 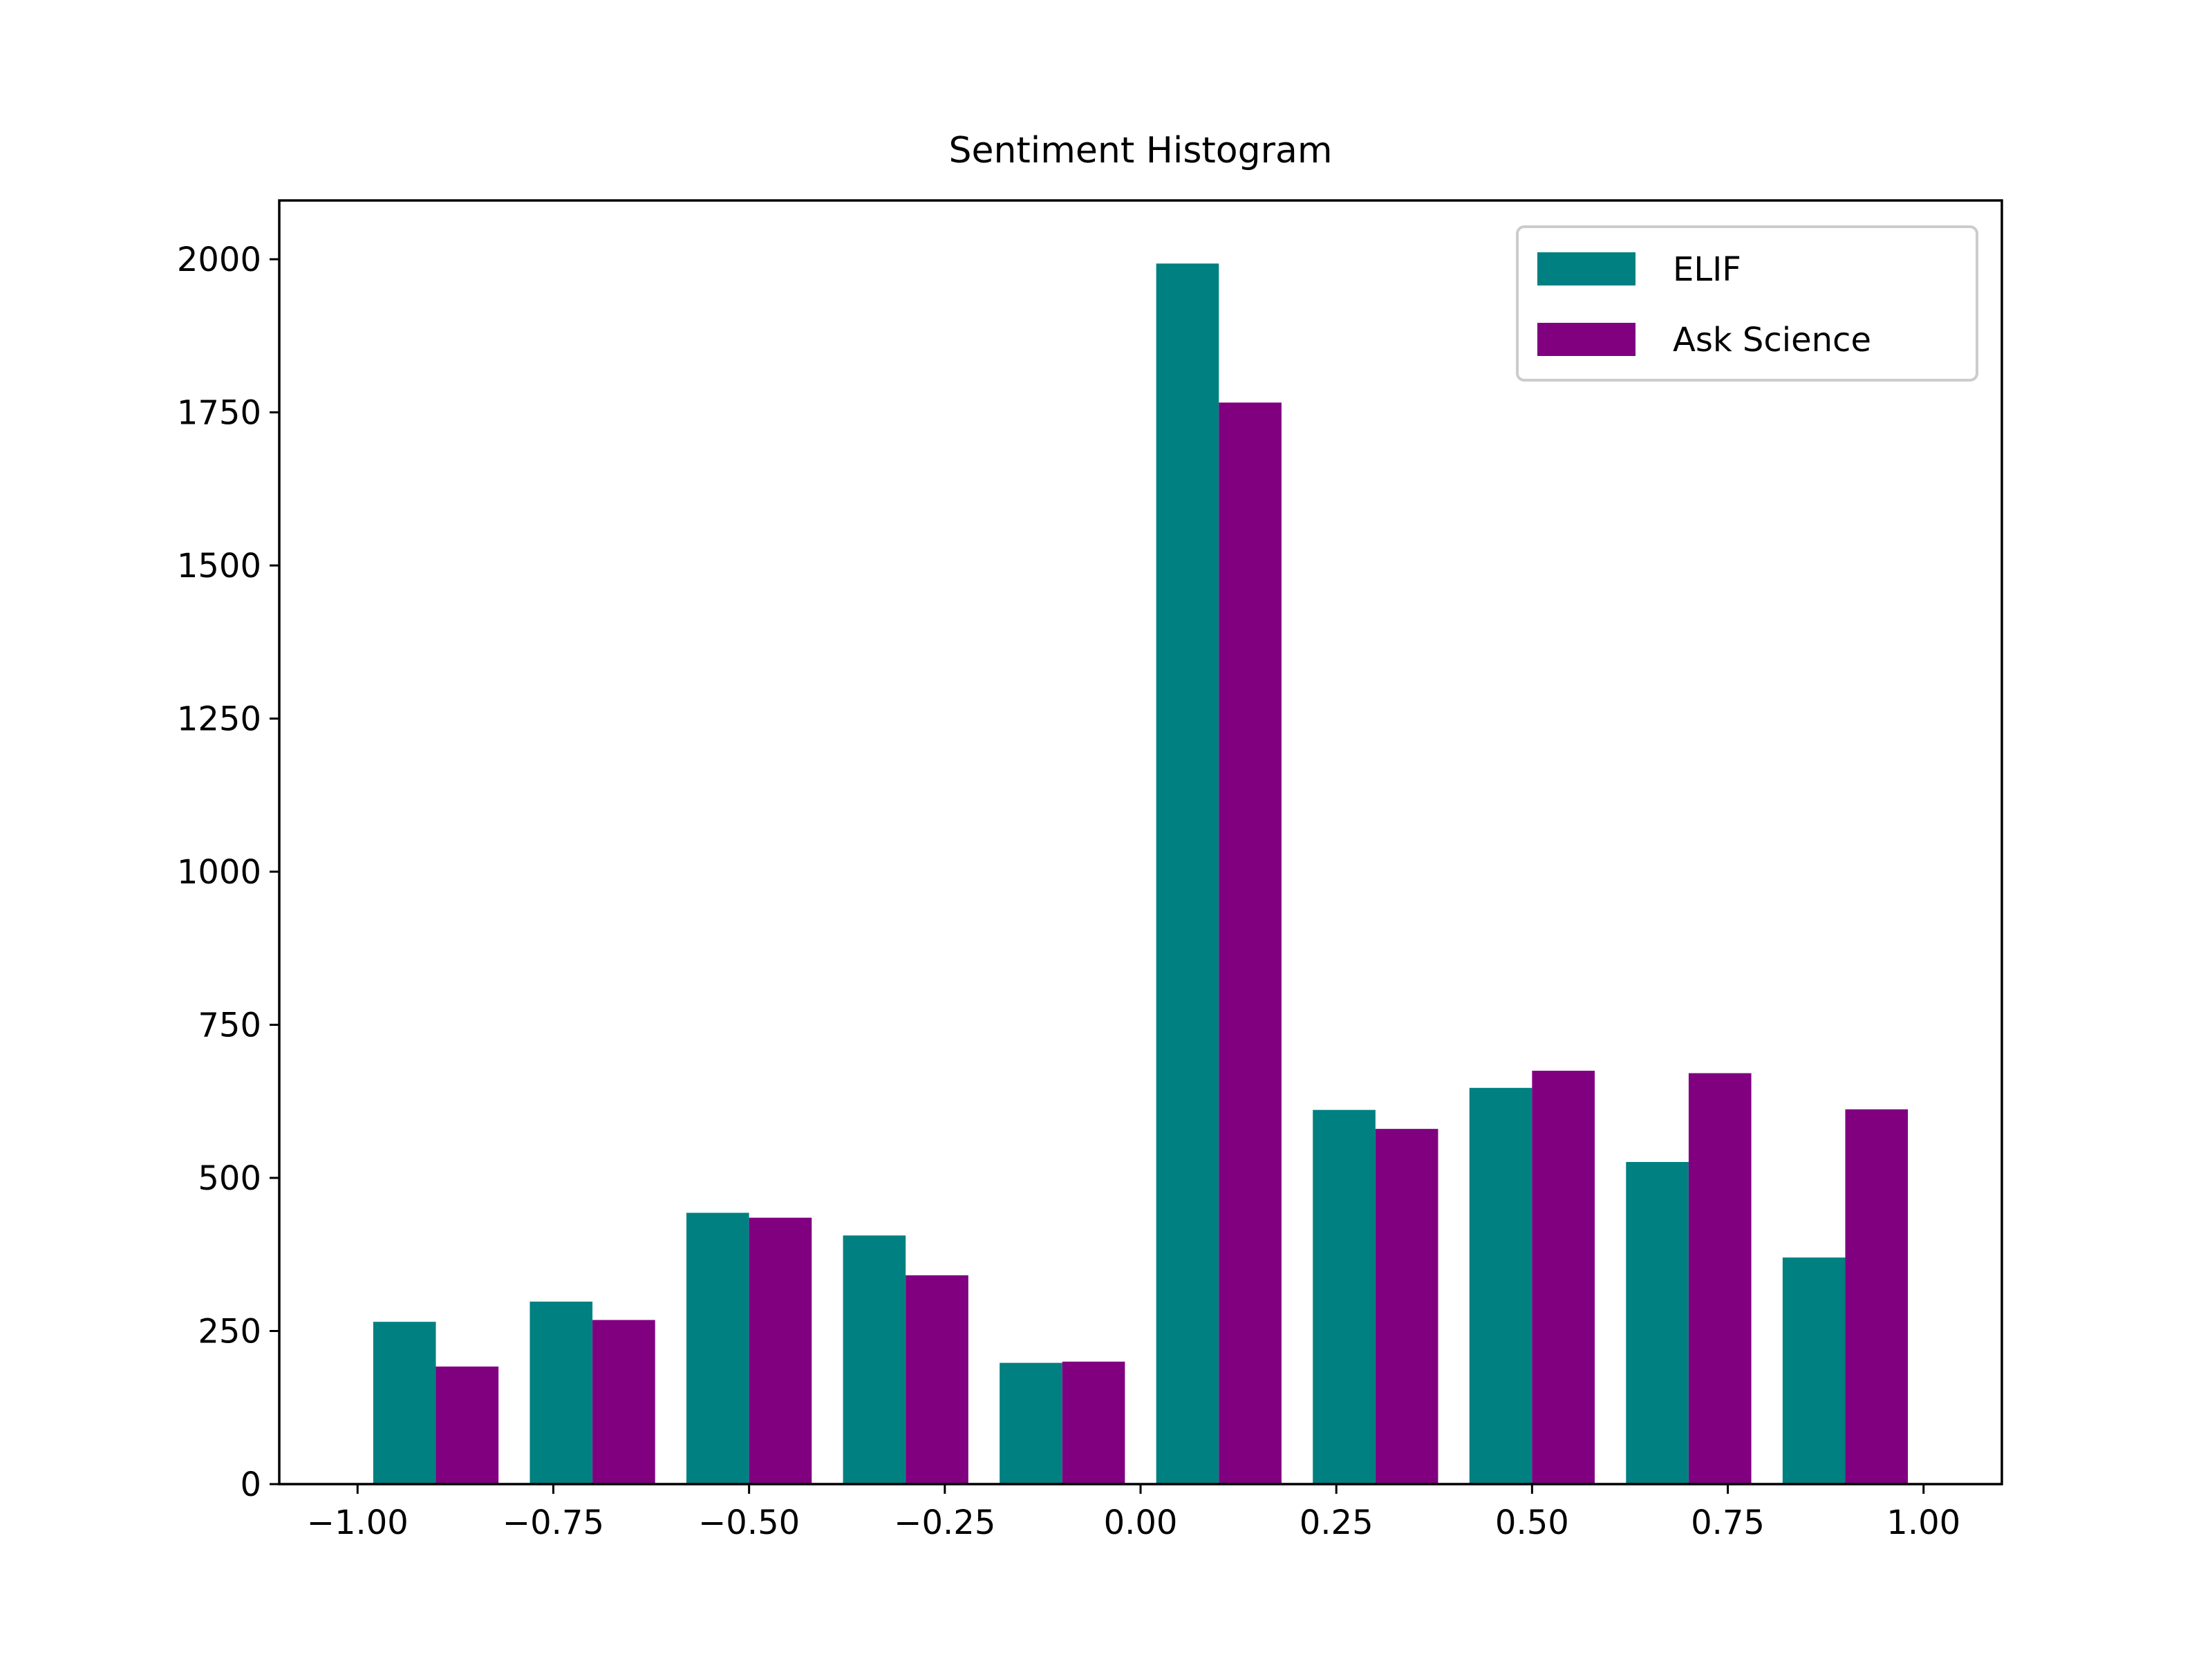 What do you see at coordinates (1140, 150) in the screenshot?
I see `chart-title: Sentiment Histogram` at bounding box center [1140, 150].